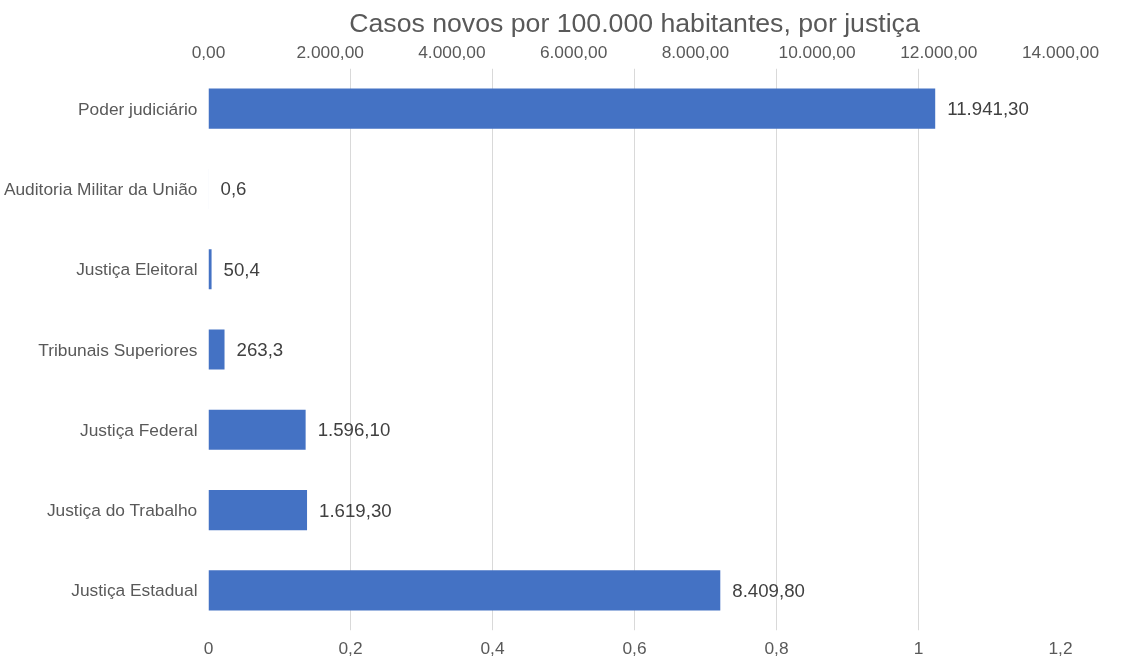  I want to click on data-label: 263,3, so click(260, 349).